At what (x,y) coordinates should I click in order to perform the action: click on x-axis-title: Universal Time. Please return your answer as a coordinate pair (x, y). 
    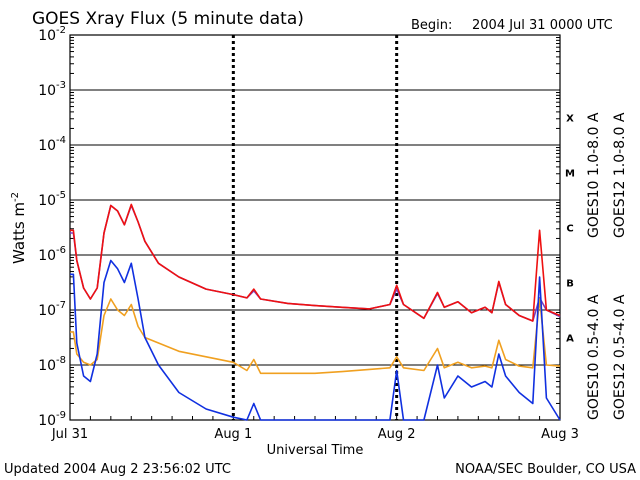
    Looking at the image, I should click on (315, 450).